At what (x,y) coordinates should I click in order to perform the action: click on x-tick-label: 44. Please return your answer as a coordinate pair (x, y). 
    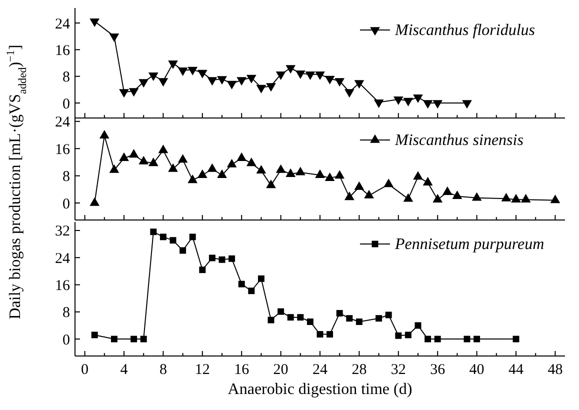
    Looking at the image, I should click on (516, 370).